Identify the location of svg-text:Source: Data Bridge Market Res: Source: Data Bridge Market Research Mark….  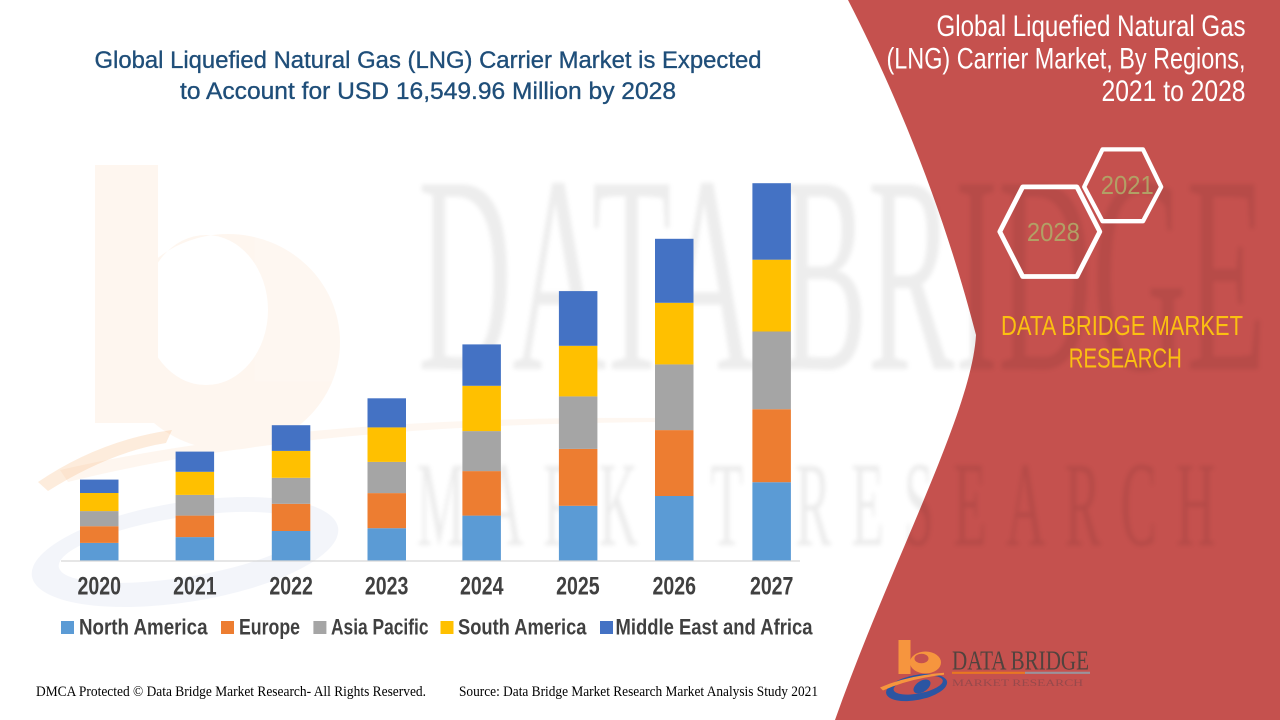
(638, 692).